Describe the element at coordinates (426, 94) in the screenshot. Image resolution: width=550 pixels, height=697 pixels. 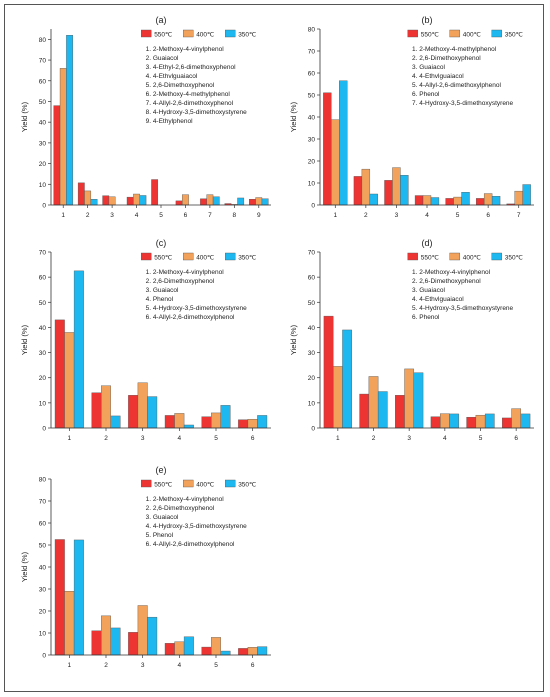
I see `compound-label: 6. Phenol` at that location.